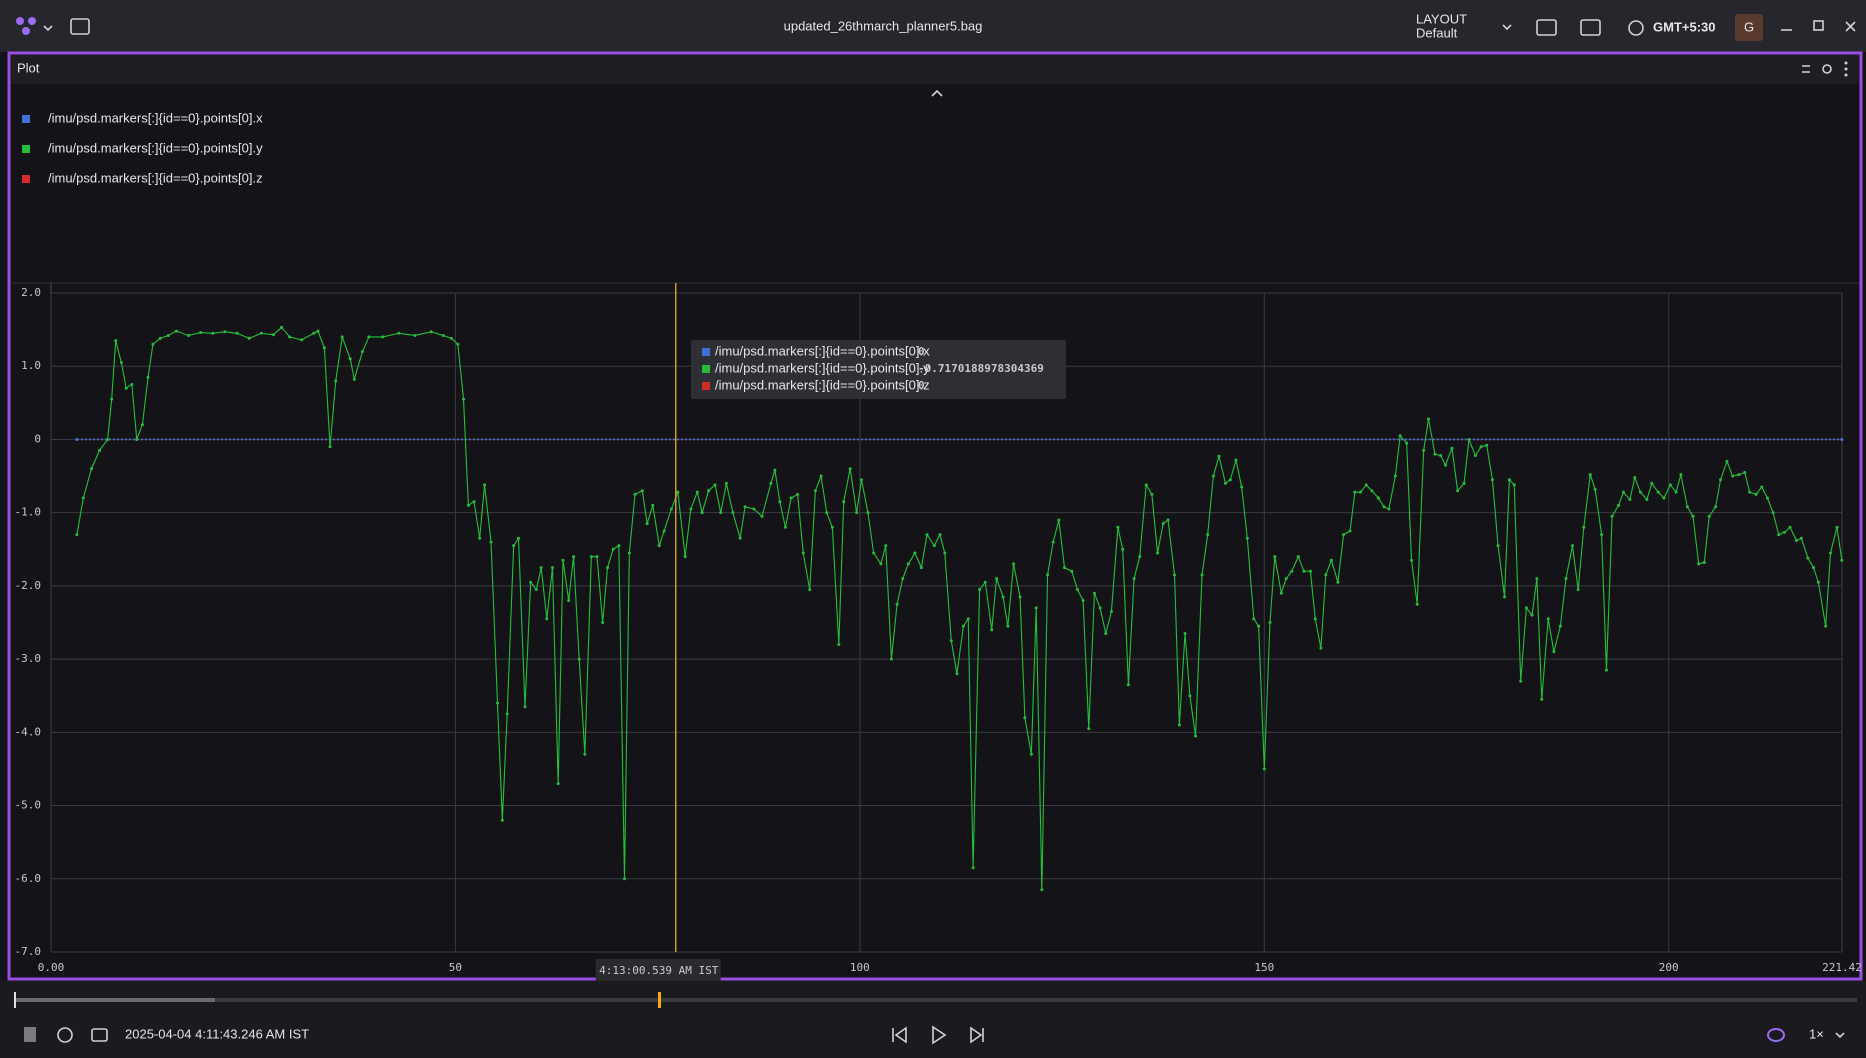 This screenshot has height=1058, width=1866. Describe the element at coordinates (939, 1035) in the screenshot. I see `play-button` at that location.